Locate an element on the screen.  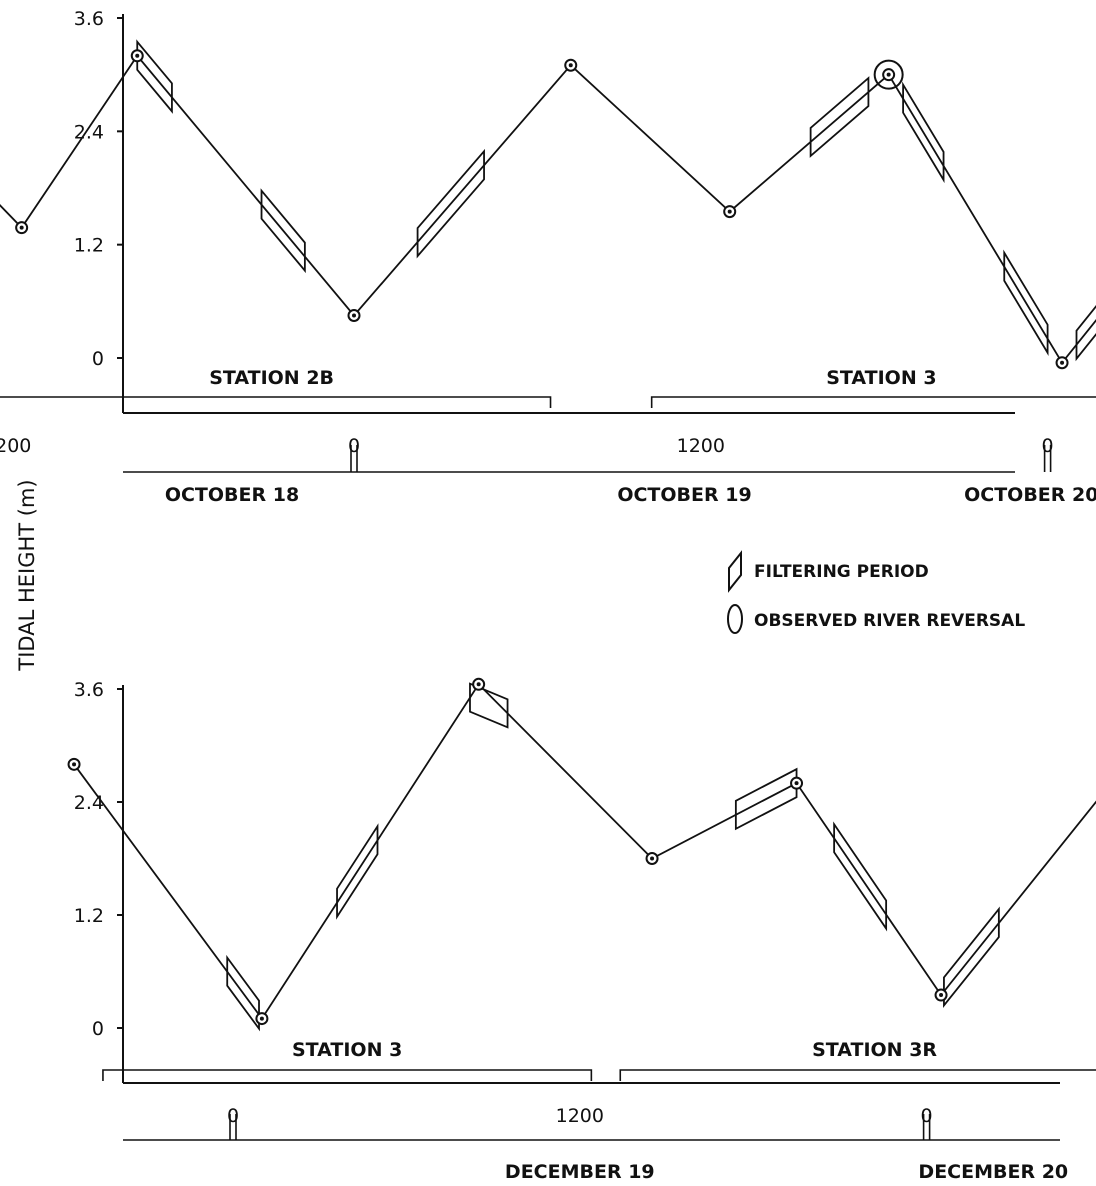
date-label: OCTOBER 19 is located at coordinates (684, 495).